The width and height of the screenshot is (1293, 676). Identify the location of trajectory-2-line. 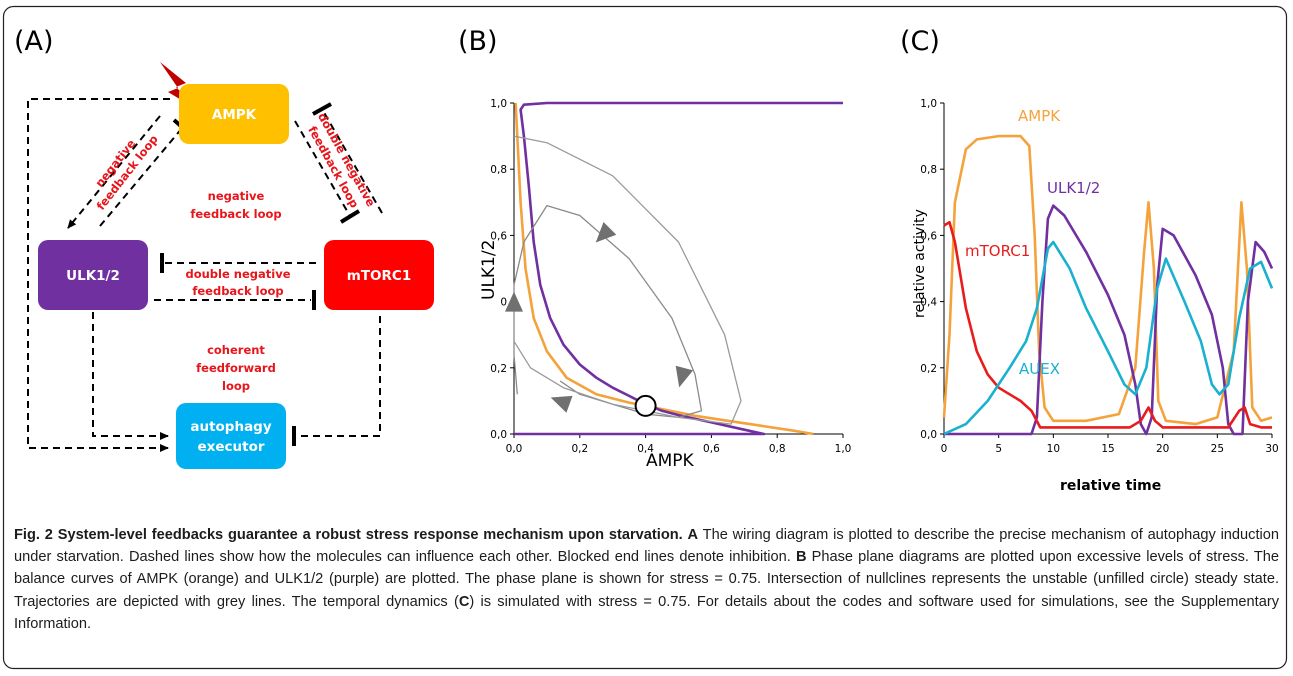
(608, 311).